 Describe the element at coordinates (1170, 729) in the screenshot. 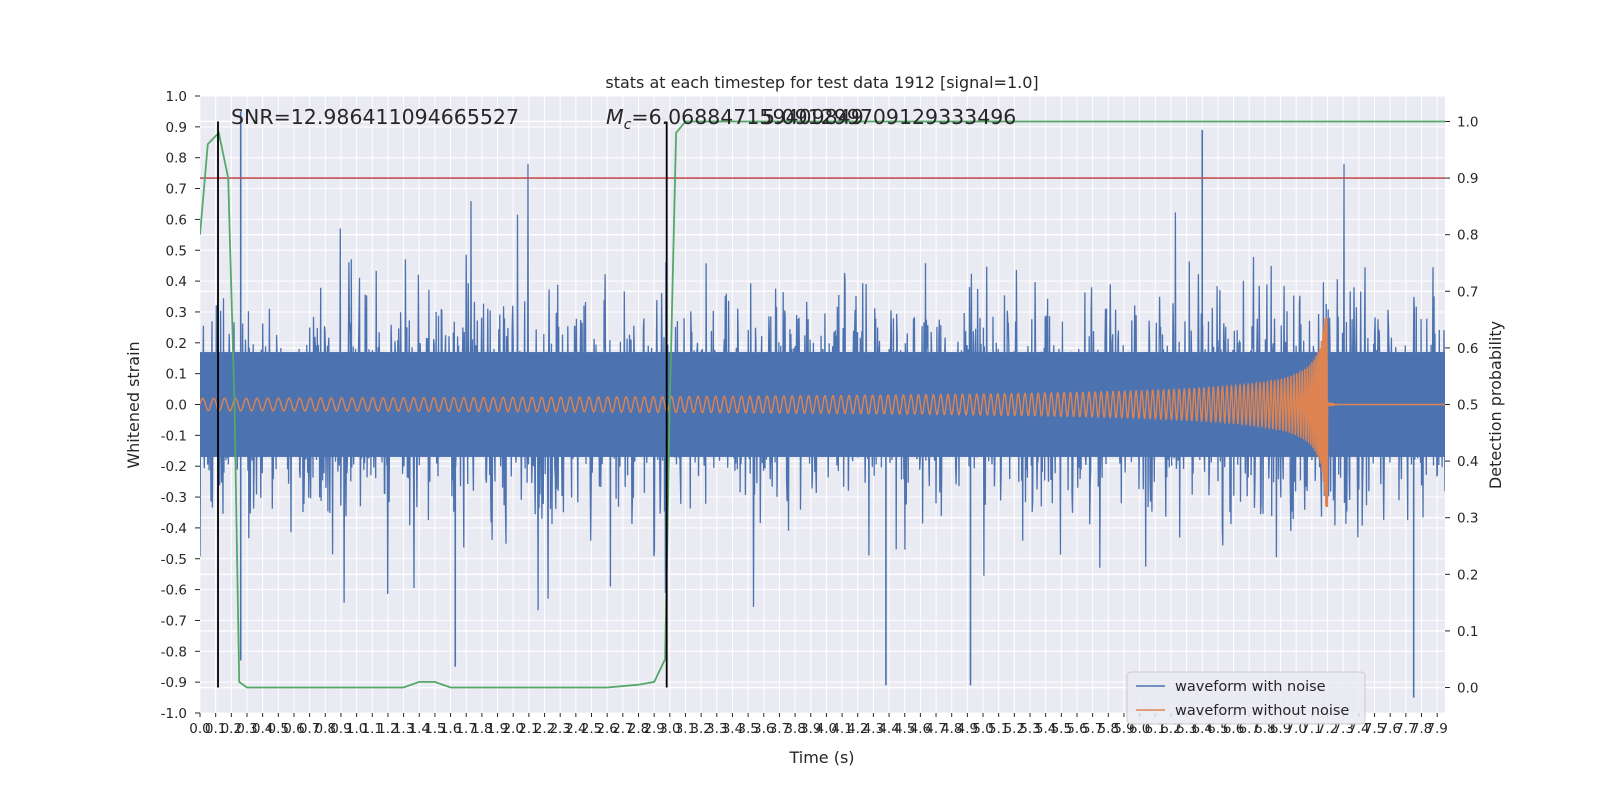

I see `x-tick-label: 6.2` at that location.